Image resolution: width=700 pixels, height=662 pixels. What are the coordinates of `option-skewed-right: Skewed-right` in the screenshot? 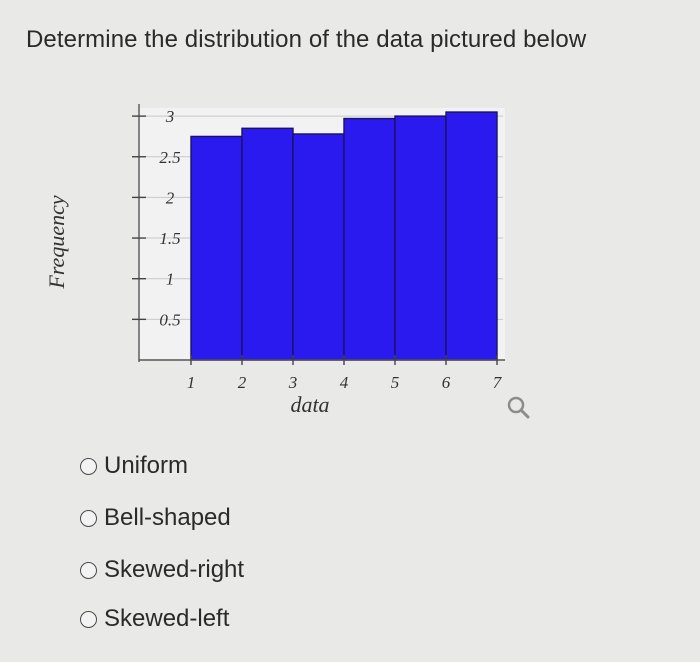 It's located at (162, 570).